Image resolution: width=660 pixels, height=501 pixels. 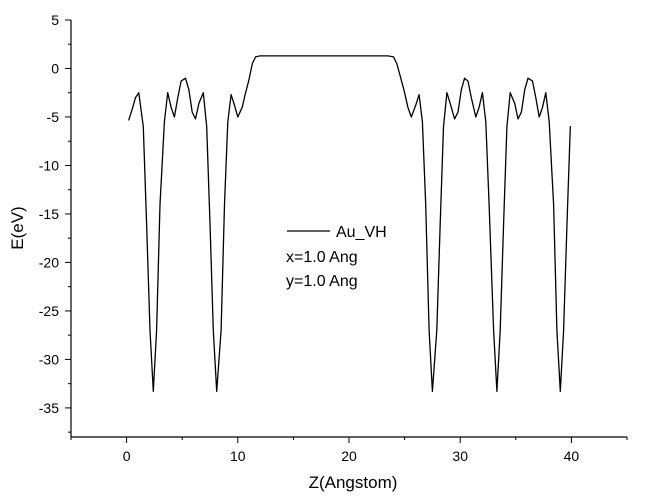 What do you see at coordinates (361, 232) in the screenshot?
I see `legend-entry-label: Au_VH` at bounding box center [361, 232].